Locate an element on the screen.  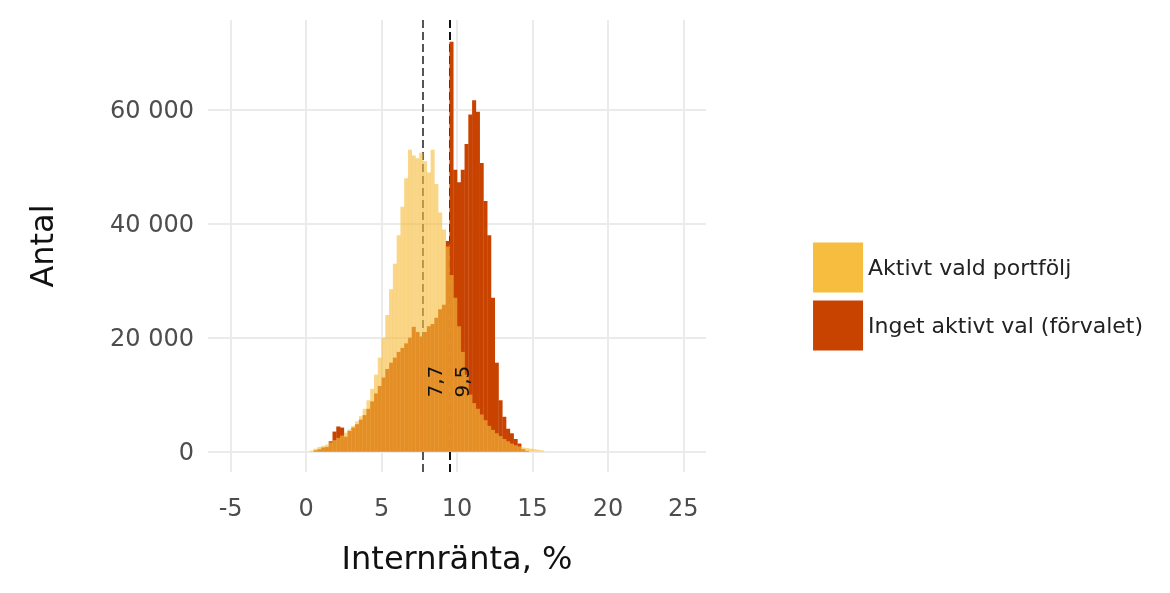
y-axis-title: Antal is located at coordinates (42, 246).